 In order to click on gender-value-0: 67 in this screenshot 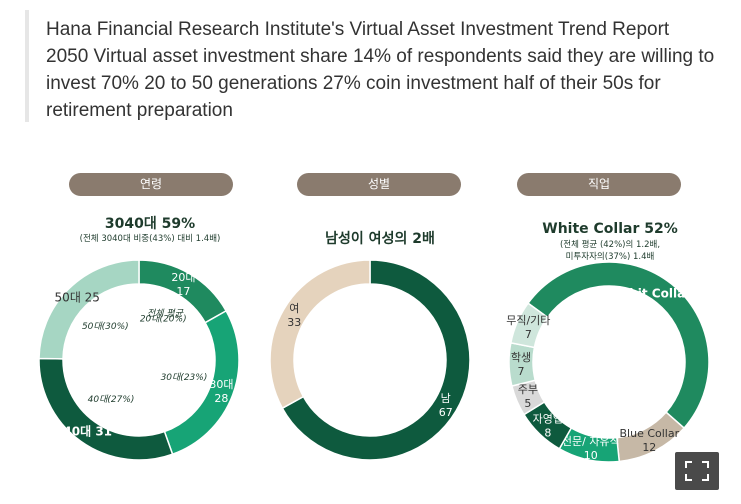, I will do `click(446, 412)`.